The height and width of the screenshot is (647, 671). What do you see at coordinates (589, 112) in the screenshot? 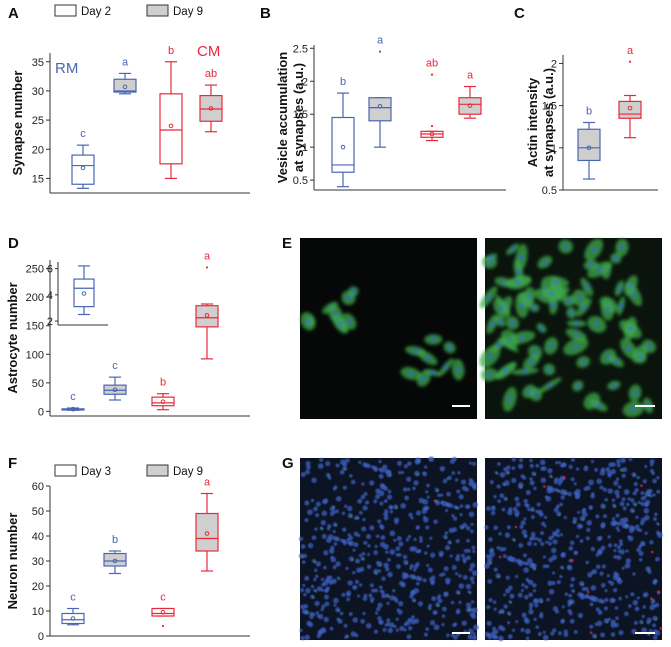
I see `significance-letter: b` at bounding box center [589, 112].